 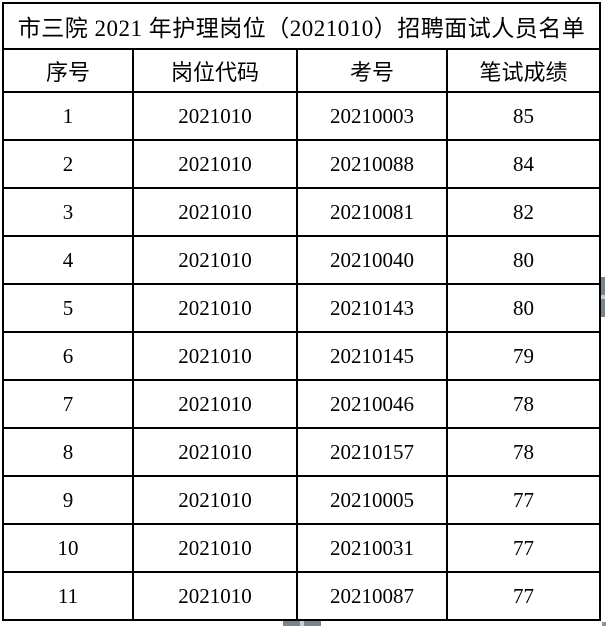 What do you see at coordinates (372, 548) in the screenshot?
I see `cell-exam-number: 20210031` at bounding box center [372, 548].